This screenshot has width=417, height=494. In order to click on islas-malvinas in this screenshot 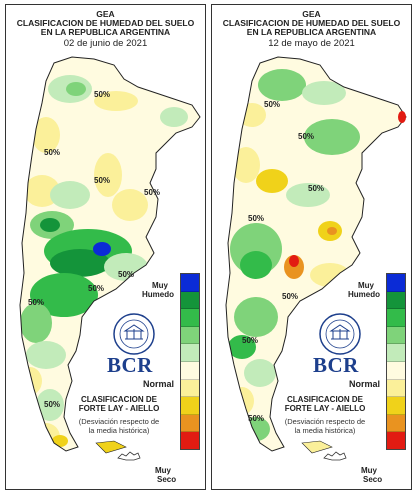, I will do `click(111, 447)`.